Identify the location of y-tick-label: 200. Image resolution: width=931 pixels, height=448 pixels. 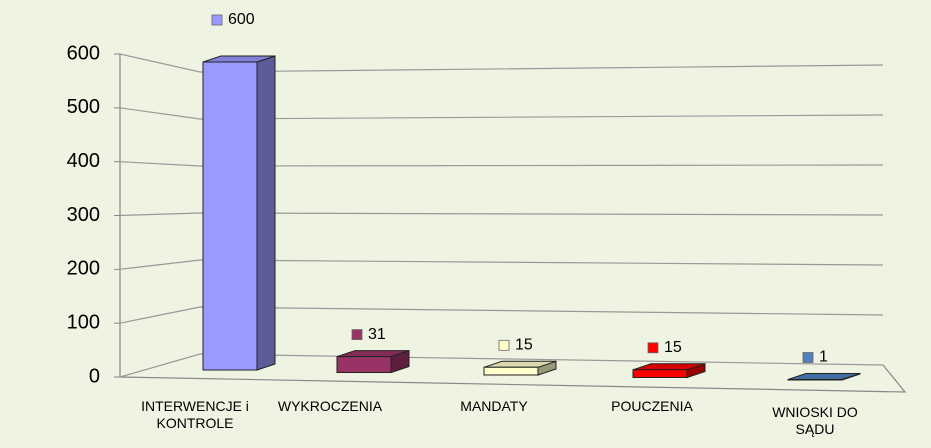
(83, 269).